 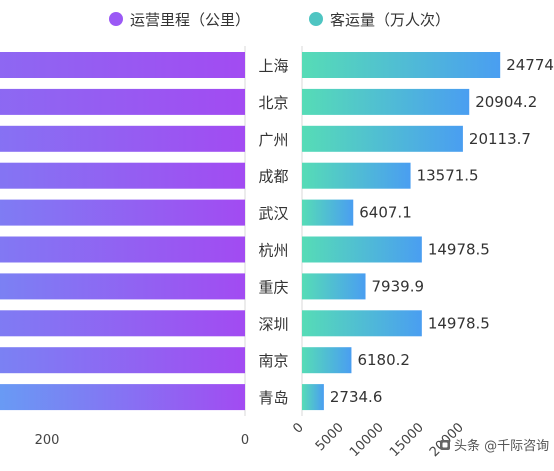 I want to click on ridership-tick-label: 10000, so click(x=367, y=440).